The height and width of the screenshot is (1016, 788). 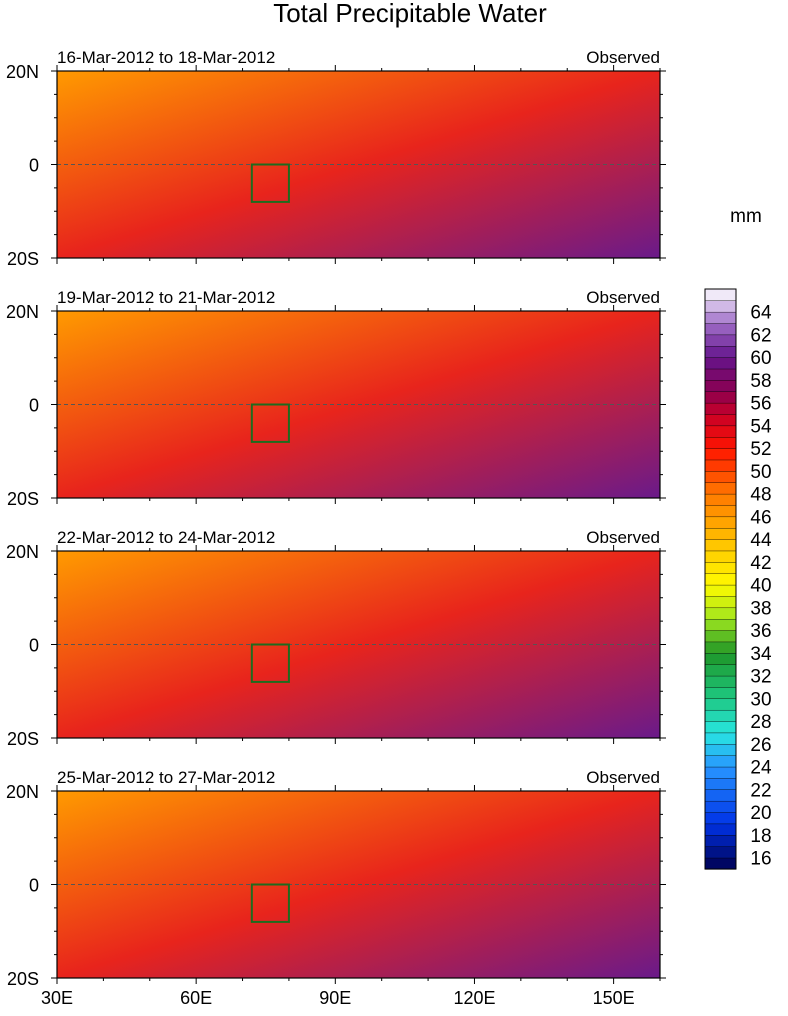 I want to click on colorbar-tick-label: 26, so click(x=760, y=745).